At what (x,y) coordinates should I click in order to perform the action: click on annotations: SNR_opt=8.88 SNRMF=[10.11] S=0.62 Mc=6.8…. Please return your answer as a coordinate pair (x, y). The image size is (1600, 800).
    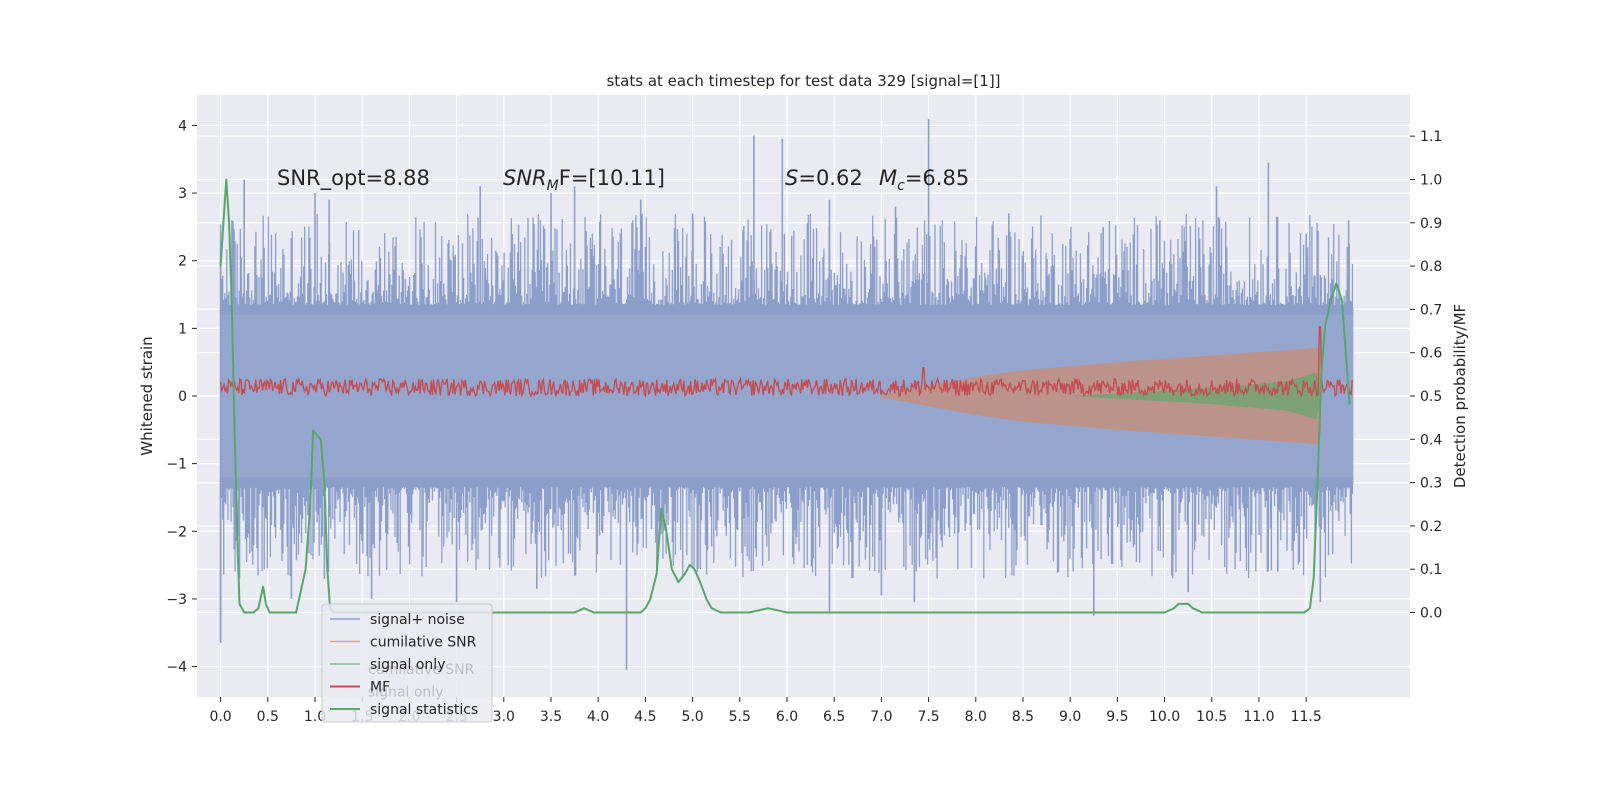
    Looking at the image, I should click on (623, 180).